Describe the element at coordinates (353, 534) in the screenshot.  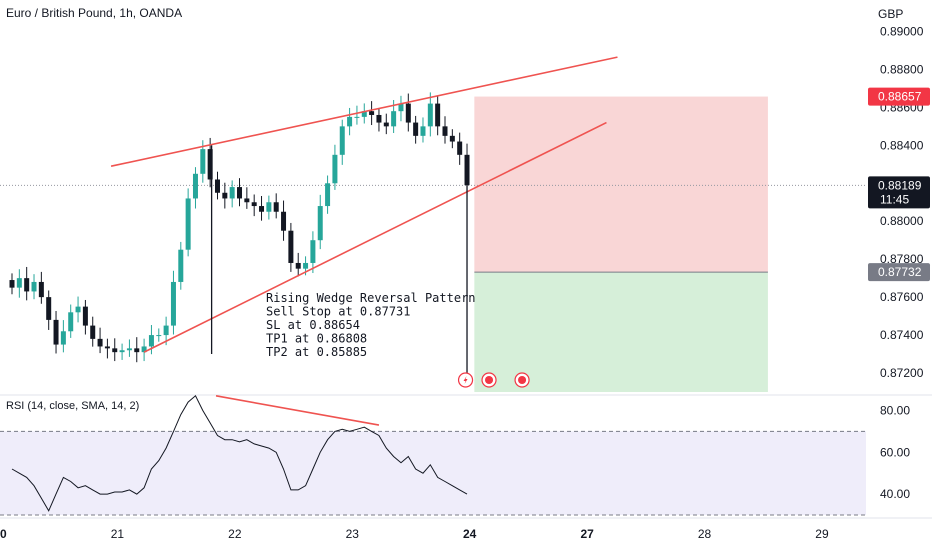
I see `time-tick-label: 23` at that location.